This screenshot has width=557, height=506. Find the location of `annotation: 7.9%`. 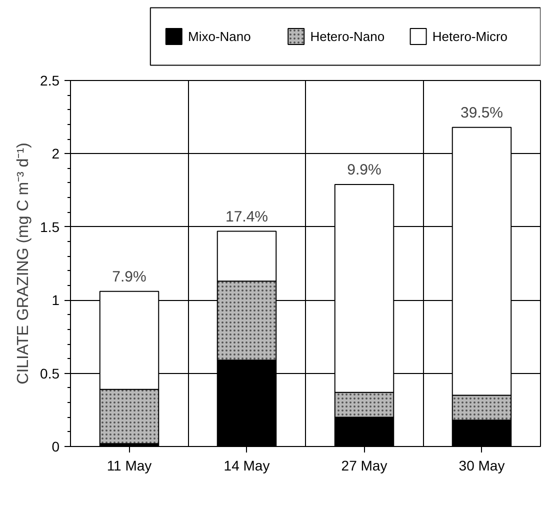

annotation: 7.9% is located at coordinates (129, 277).